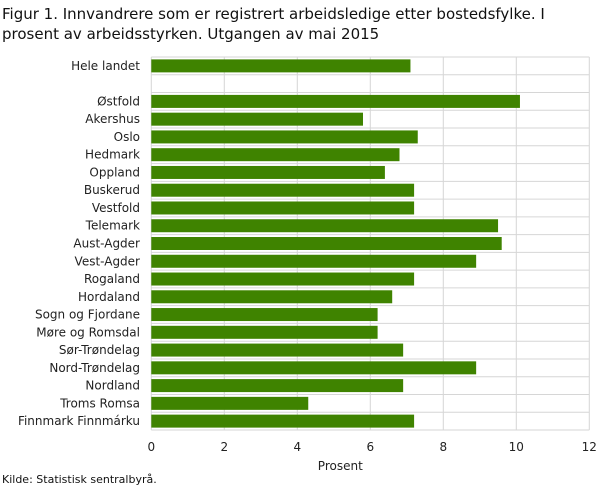 The image size is (608, 488). Describe the element at coordinates (106, 244) in the screenshot. I see `category-label: Aust-Agder` at that location.